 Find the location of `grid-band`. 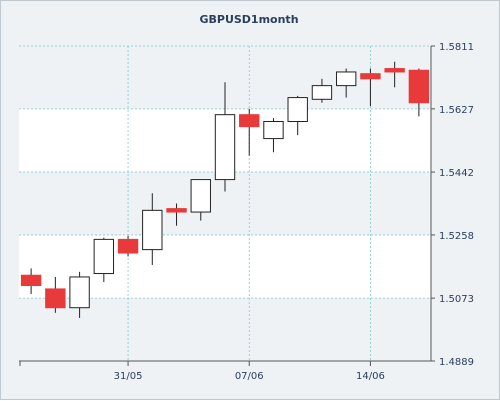

grid-band is located at coordinates (225, 329).